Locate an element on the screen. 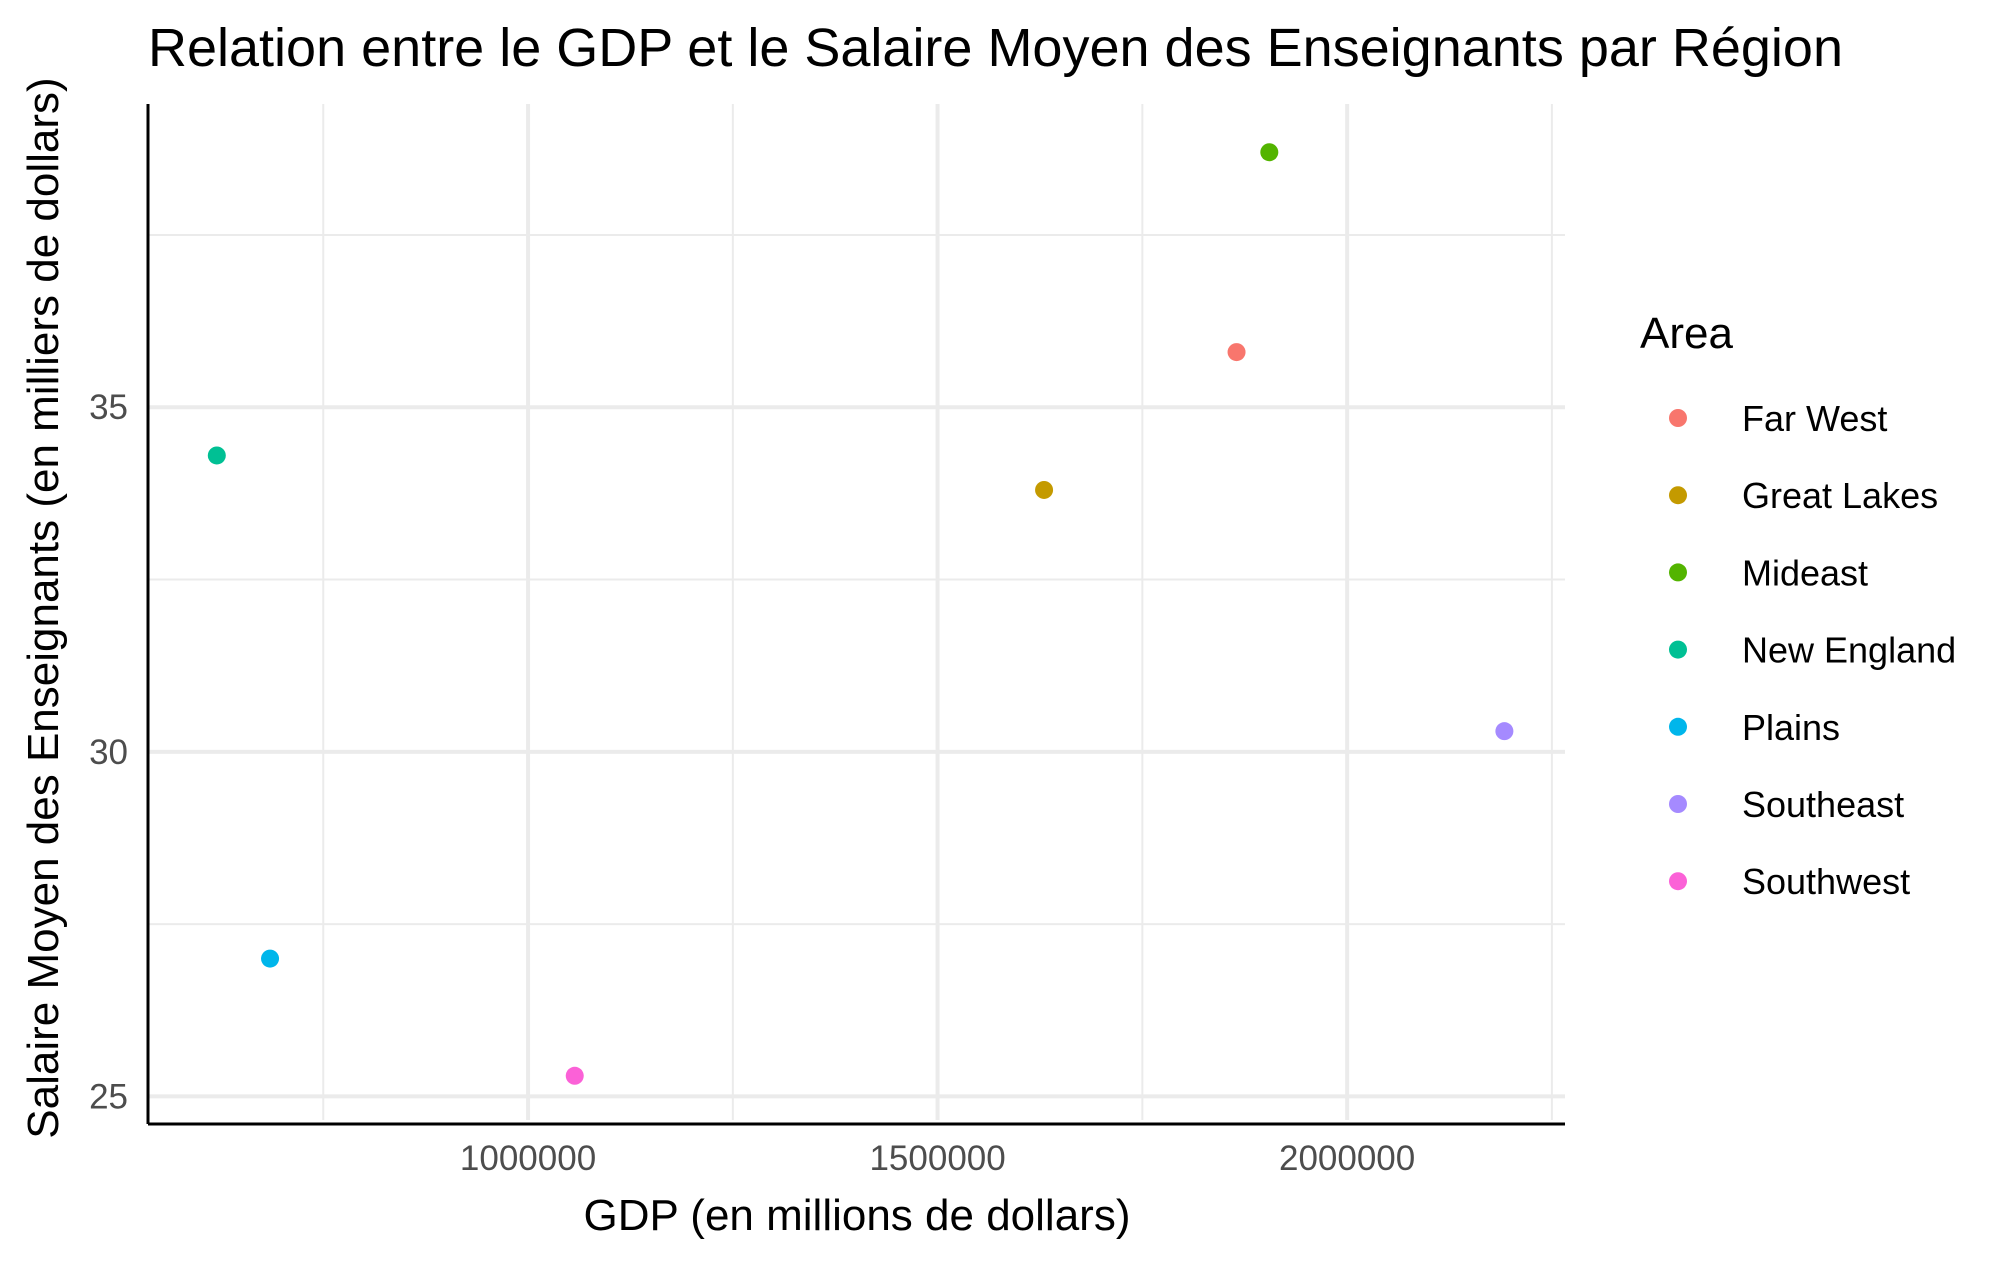 Image resolution: width=2015 pixels, height=1264 pixels. x-axis-title: GDP (en millions de dollars) is located at coordinates (857, 1215).